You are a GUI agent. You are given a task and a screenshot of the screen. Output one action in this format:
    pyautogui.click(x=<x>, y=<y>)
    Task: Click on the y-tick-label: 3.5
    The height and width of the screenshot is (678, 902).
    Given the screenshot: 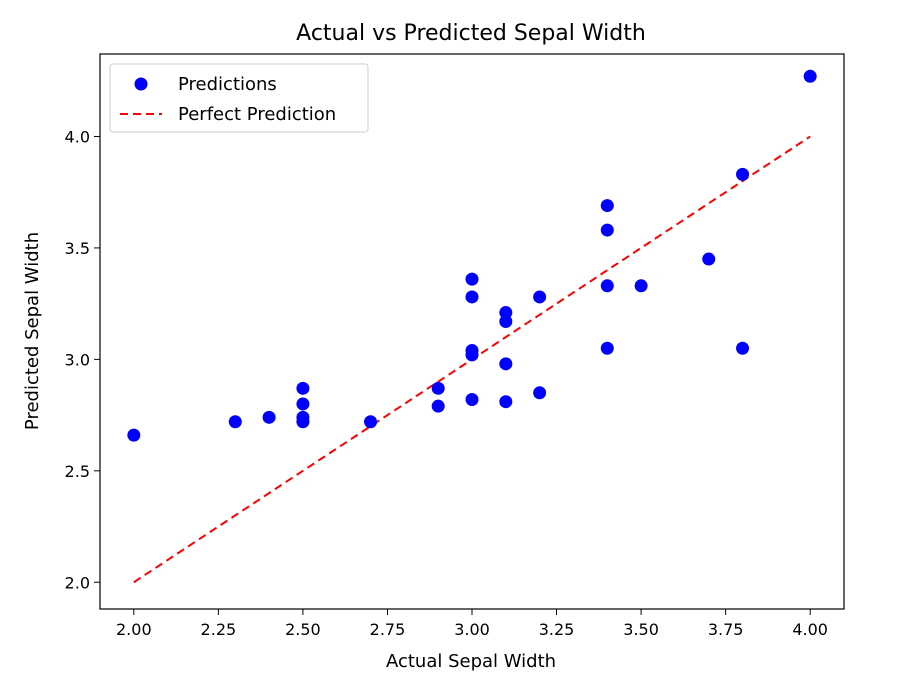 What is the action you would take?
    pyautogui.click(x=77, y=248)
    